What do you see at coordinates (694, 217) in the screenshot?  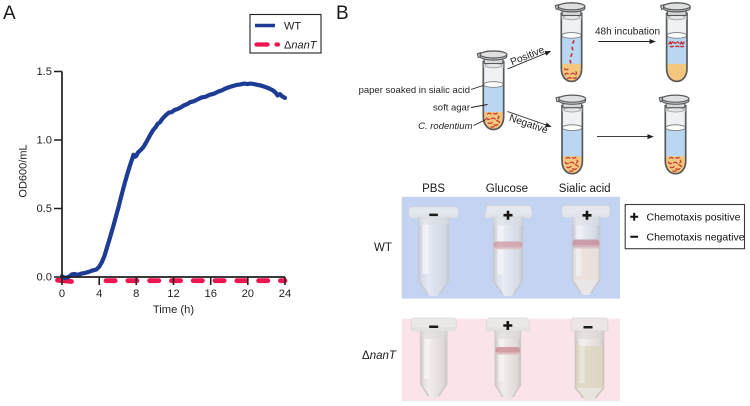 I see `svg-text: Chemotaxis positive` at bounding box center [694, 217].